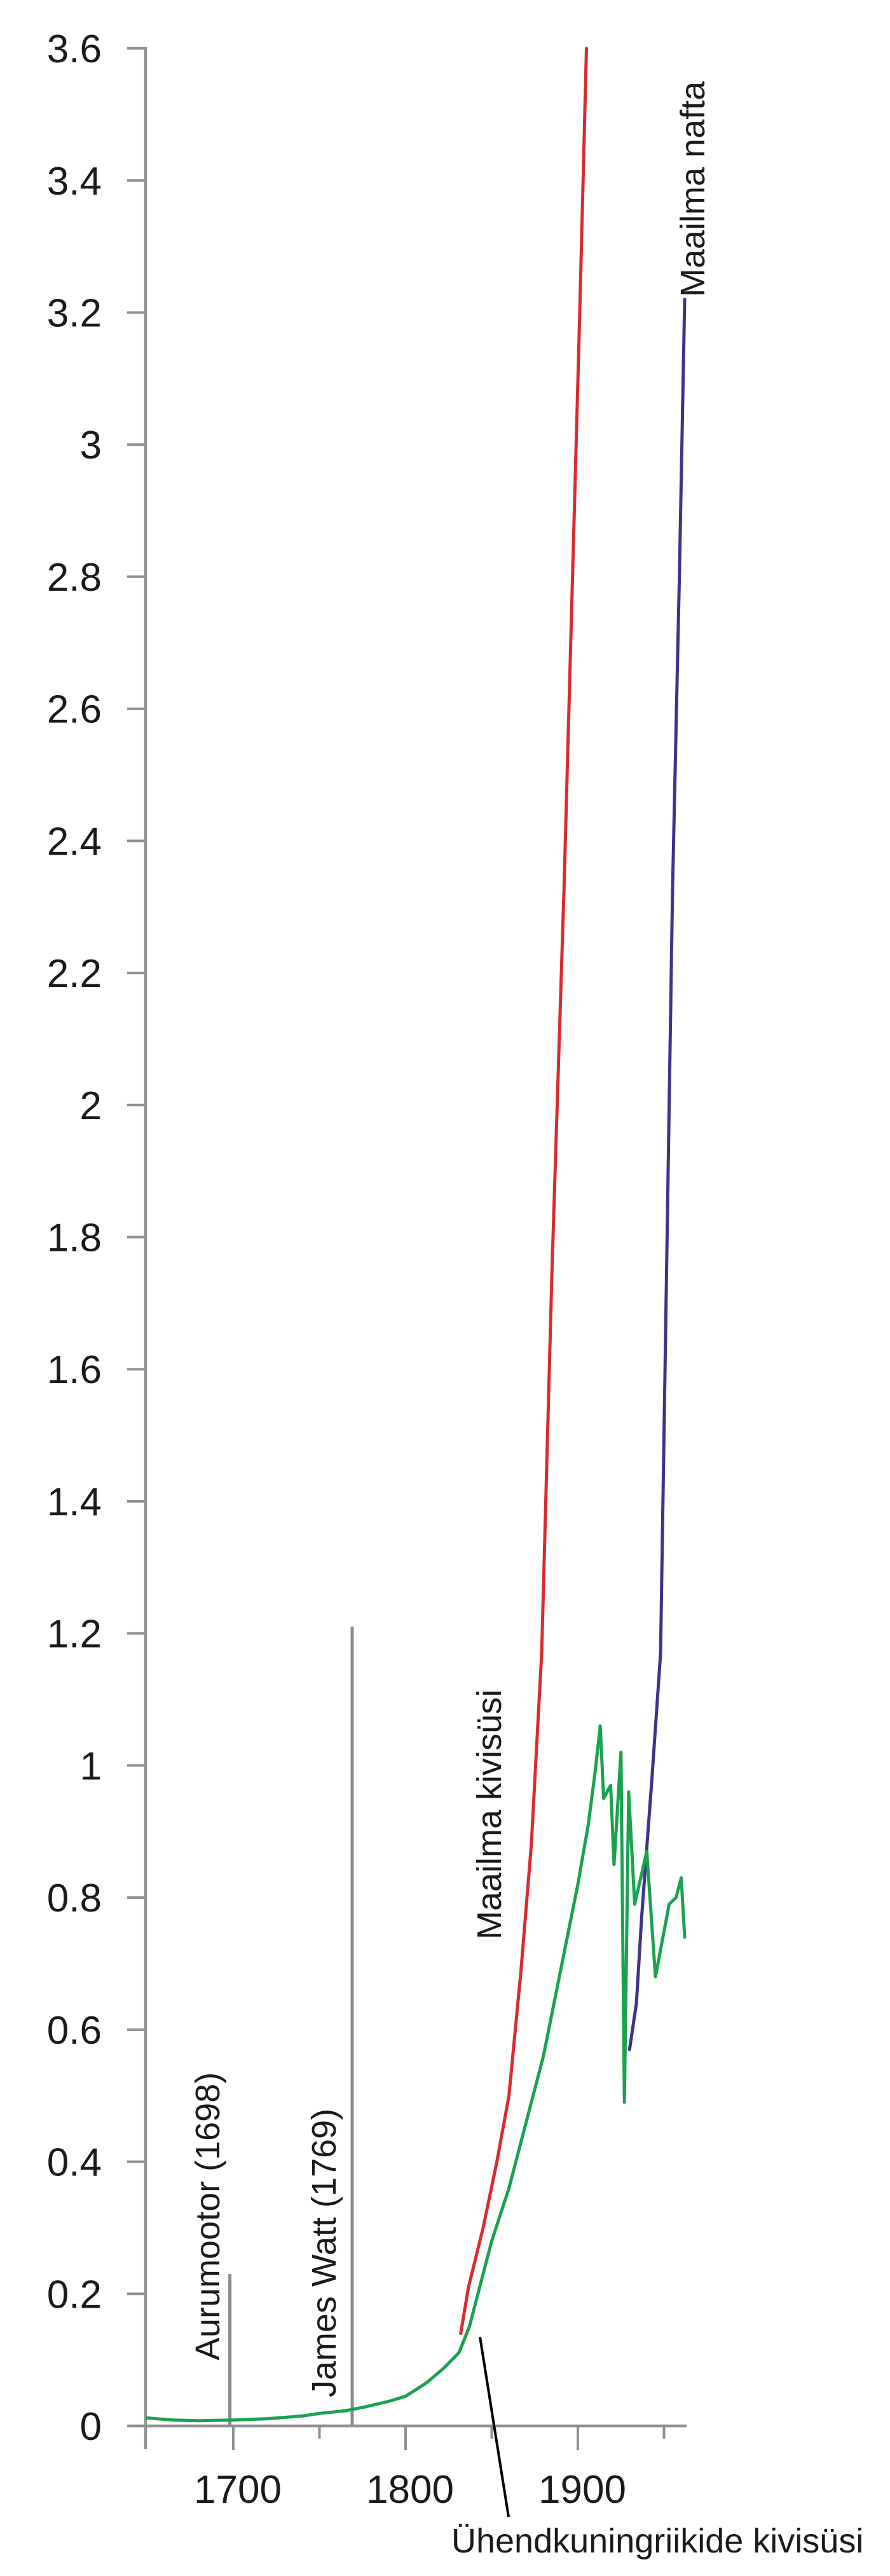 The image size is (890, 2576). Describe the element at coordinates (74, 974) in the screenshot. I see `y-tick-label: 2.2` at that location.